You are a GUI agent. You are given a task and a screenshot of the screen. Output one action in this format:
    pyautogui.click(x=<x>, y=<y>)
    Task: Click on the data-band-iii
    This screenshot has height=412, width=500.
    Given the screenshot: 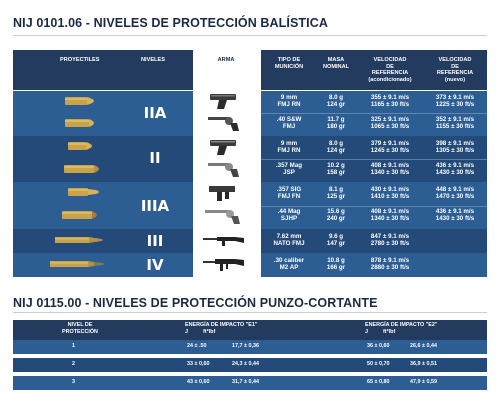 What is the action you would take?
    pyautogui.click(x=374, y=241)
    